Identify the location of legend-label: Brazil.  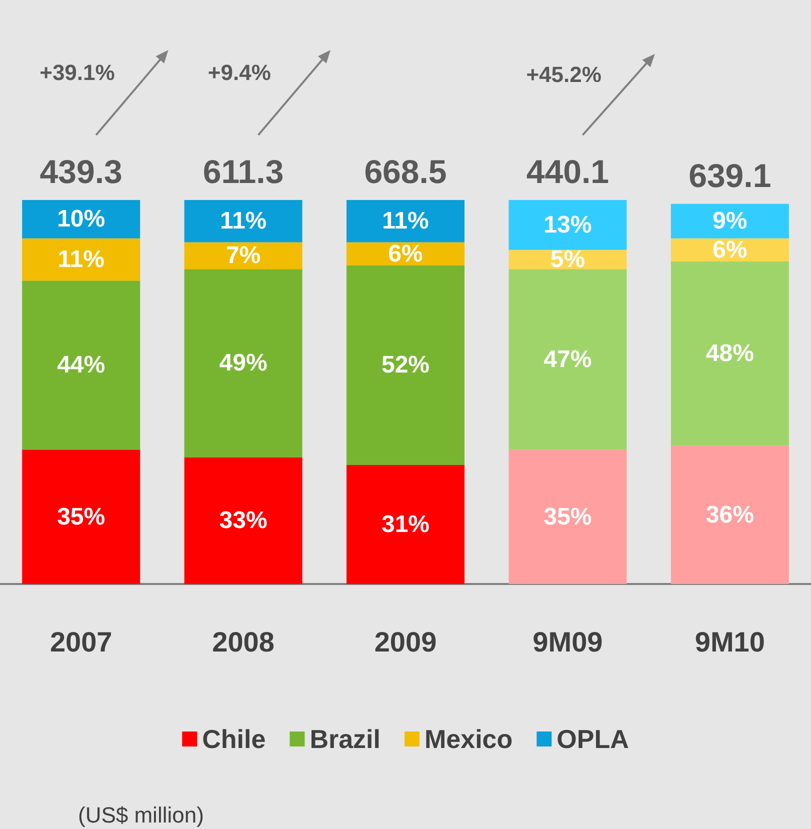
(345, 739).